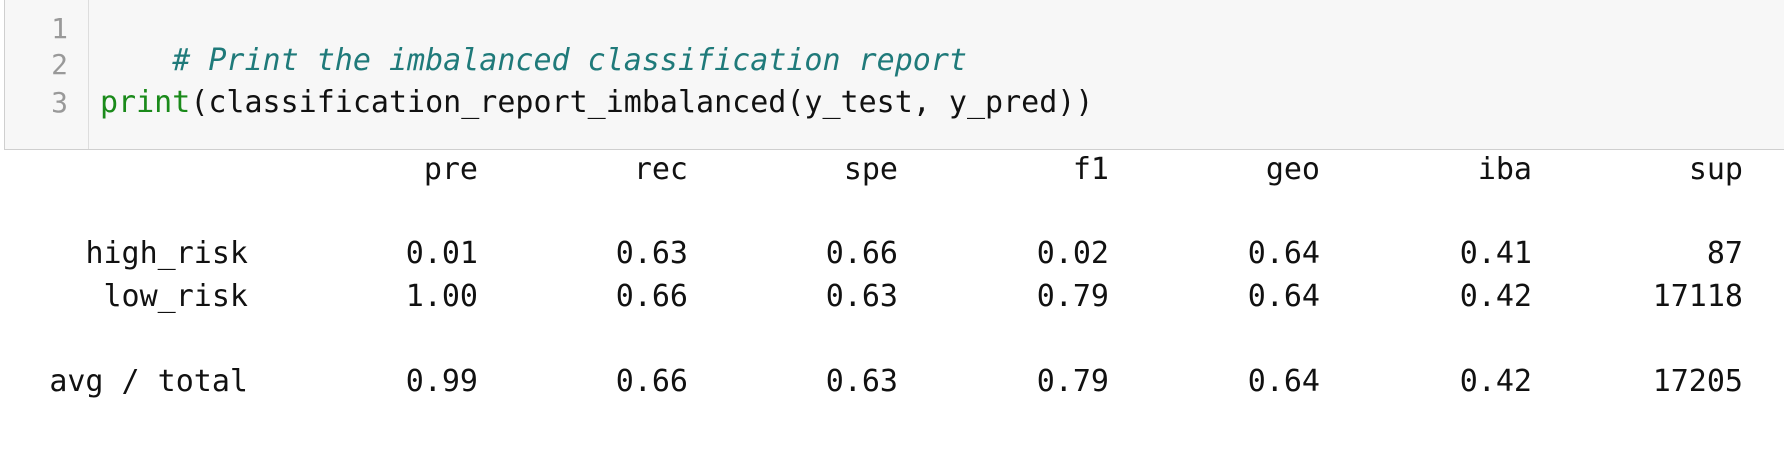 This screenshot has height=454, width=1784. Describe the element at coordinates (1090, 169) in the screenshot. I see `header-f1: f1` at that location.